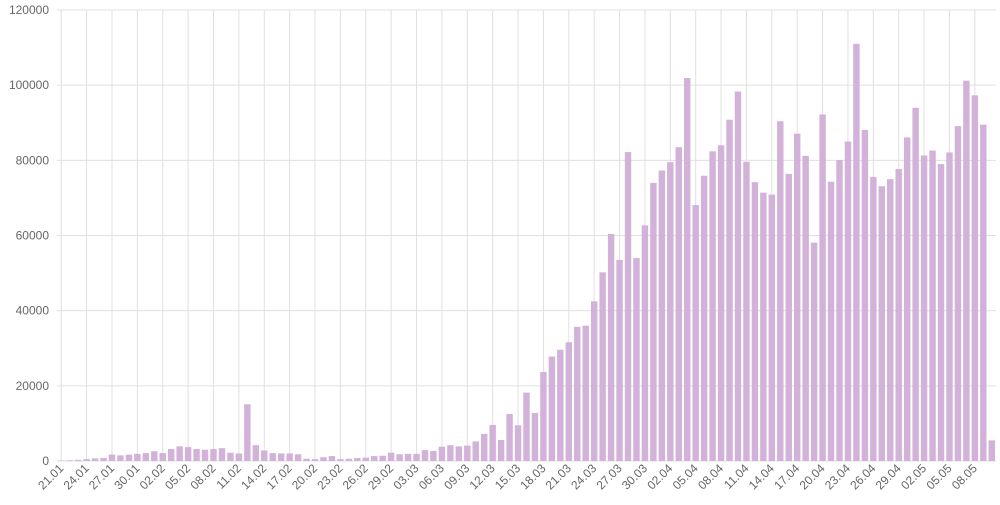 The height and width of the screenshot is (505, 1000). I want to click on x-tick-label: 20.02, so click(304, 476).